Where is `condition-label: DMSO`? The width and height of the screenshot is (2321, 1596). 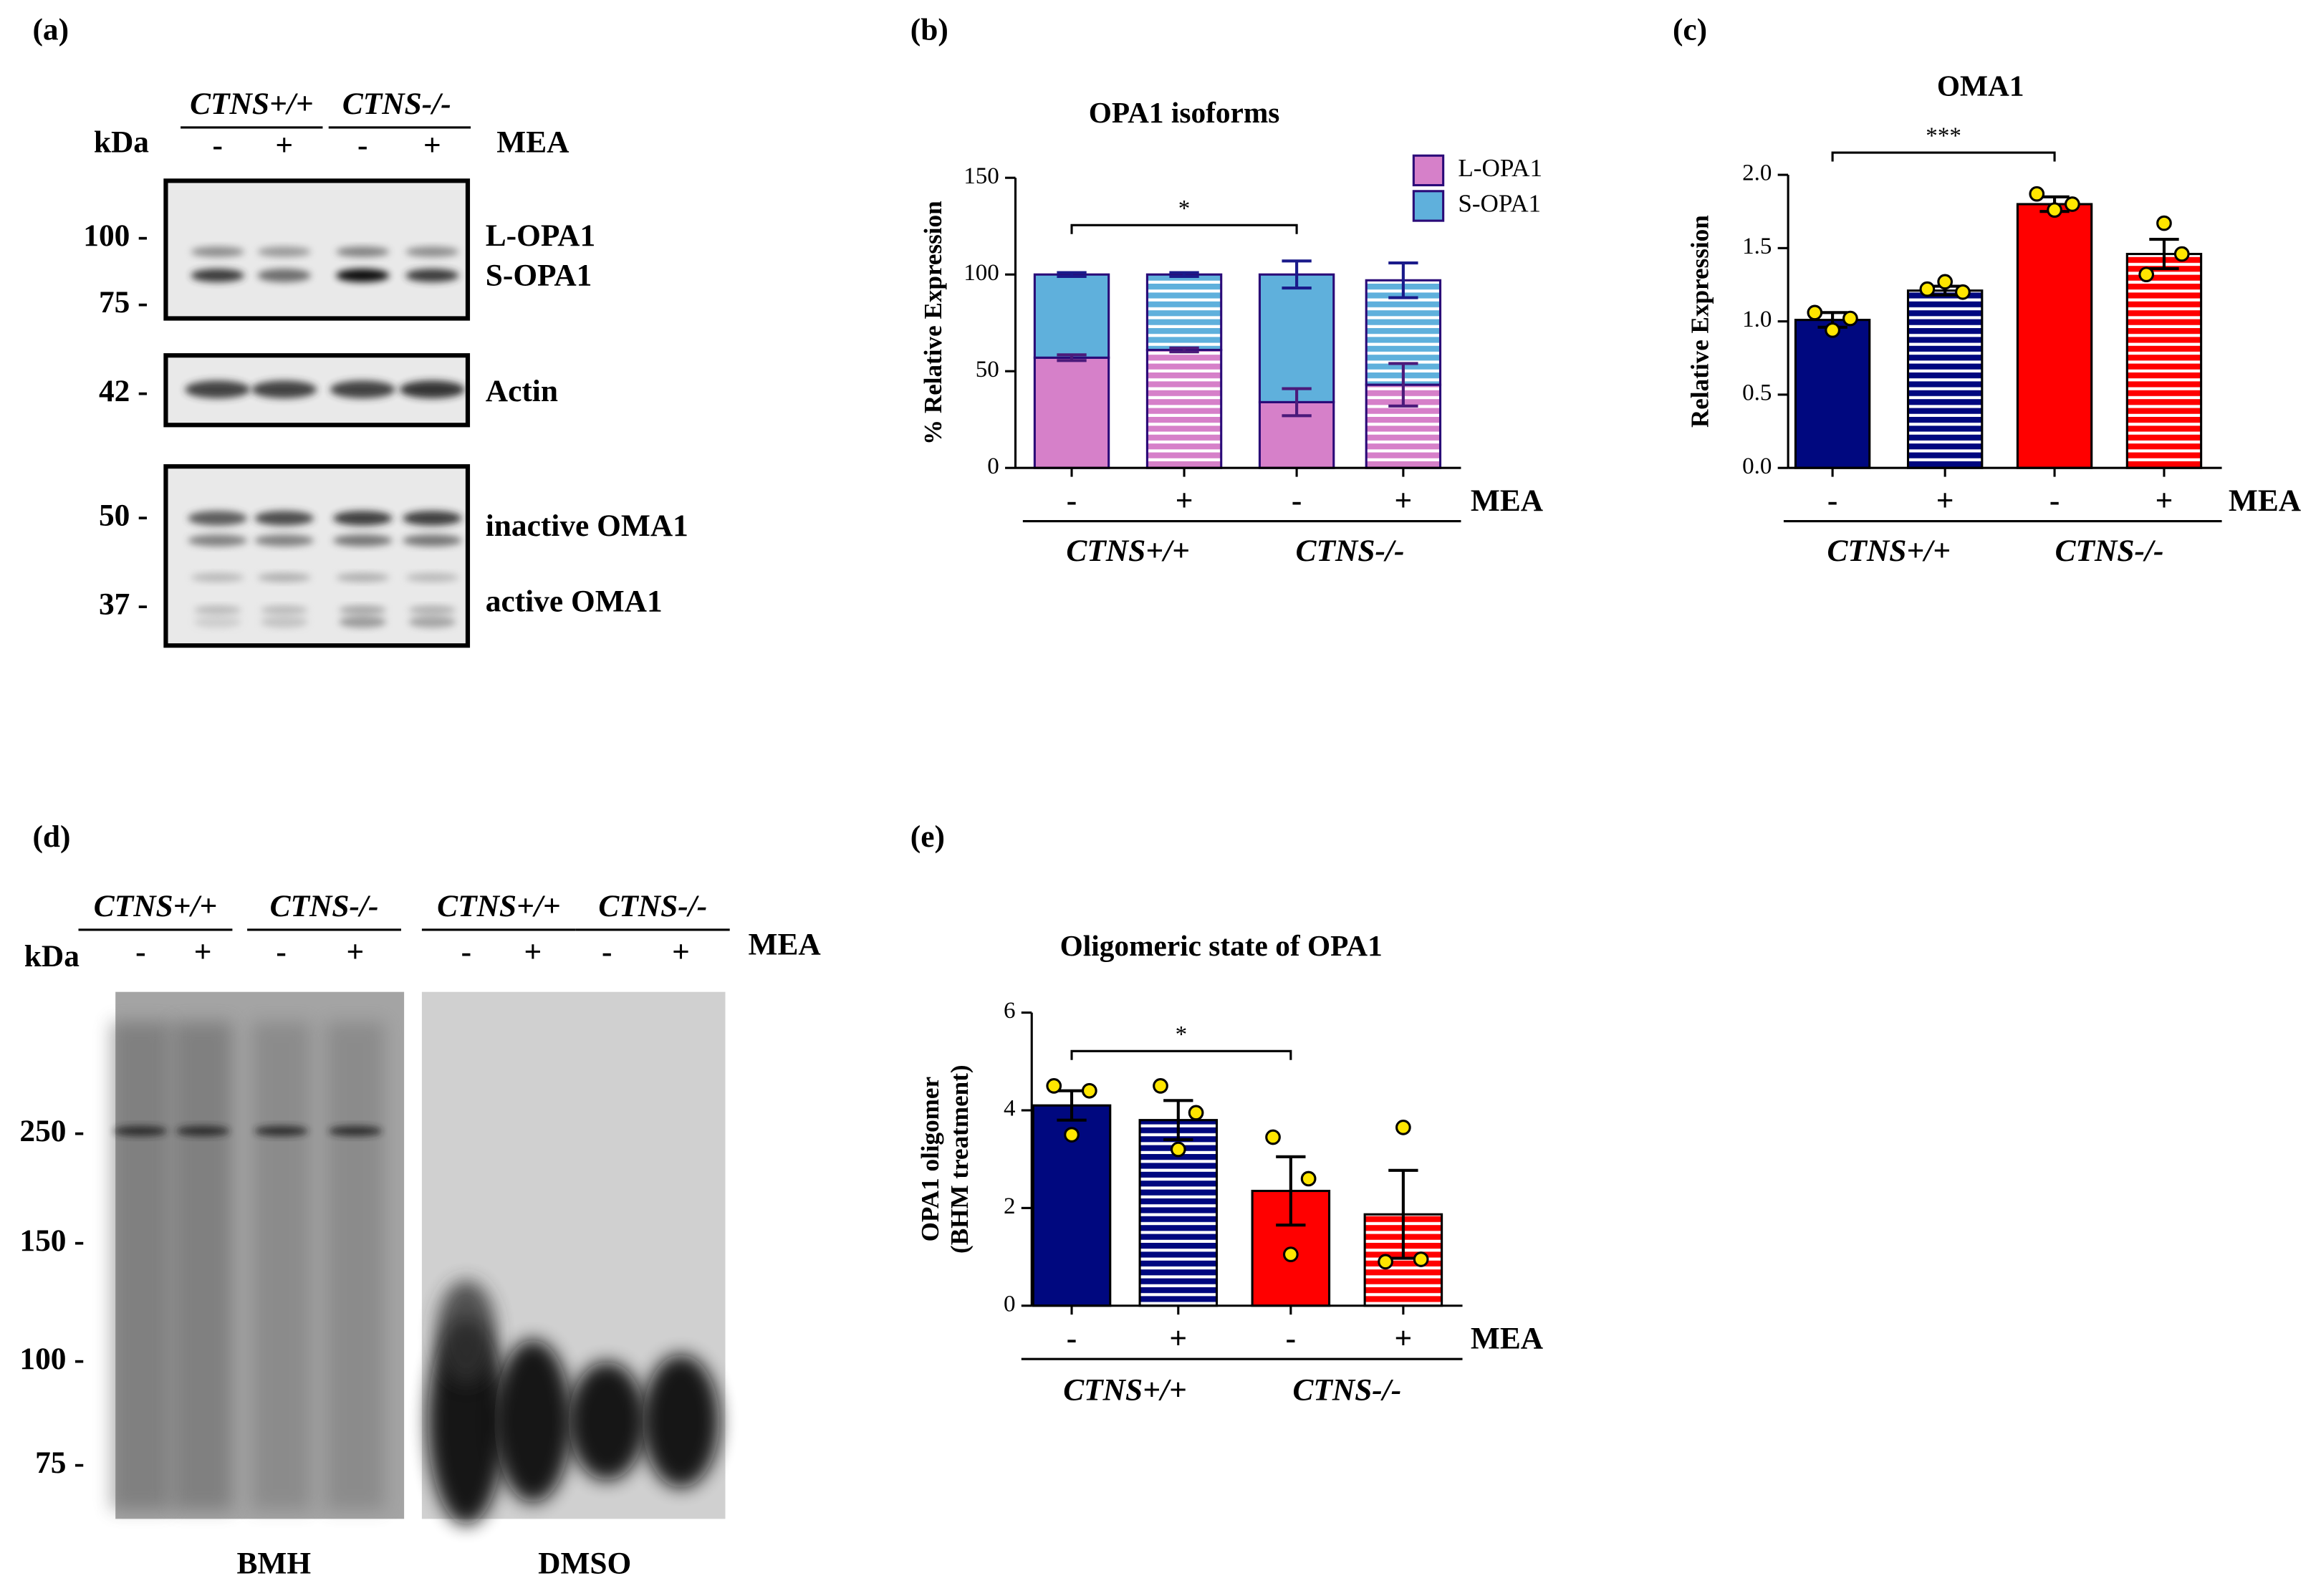 condition-label: DMSO is located at coordinates (584, 1563).